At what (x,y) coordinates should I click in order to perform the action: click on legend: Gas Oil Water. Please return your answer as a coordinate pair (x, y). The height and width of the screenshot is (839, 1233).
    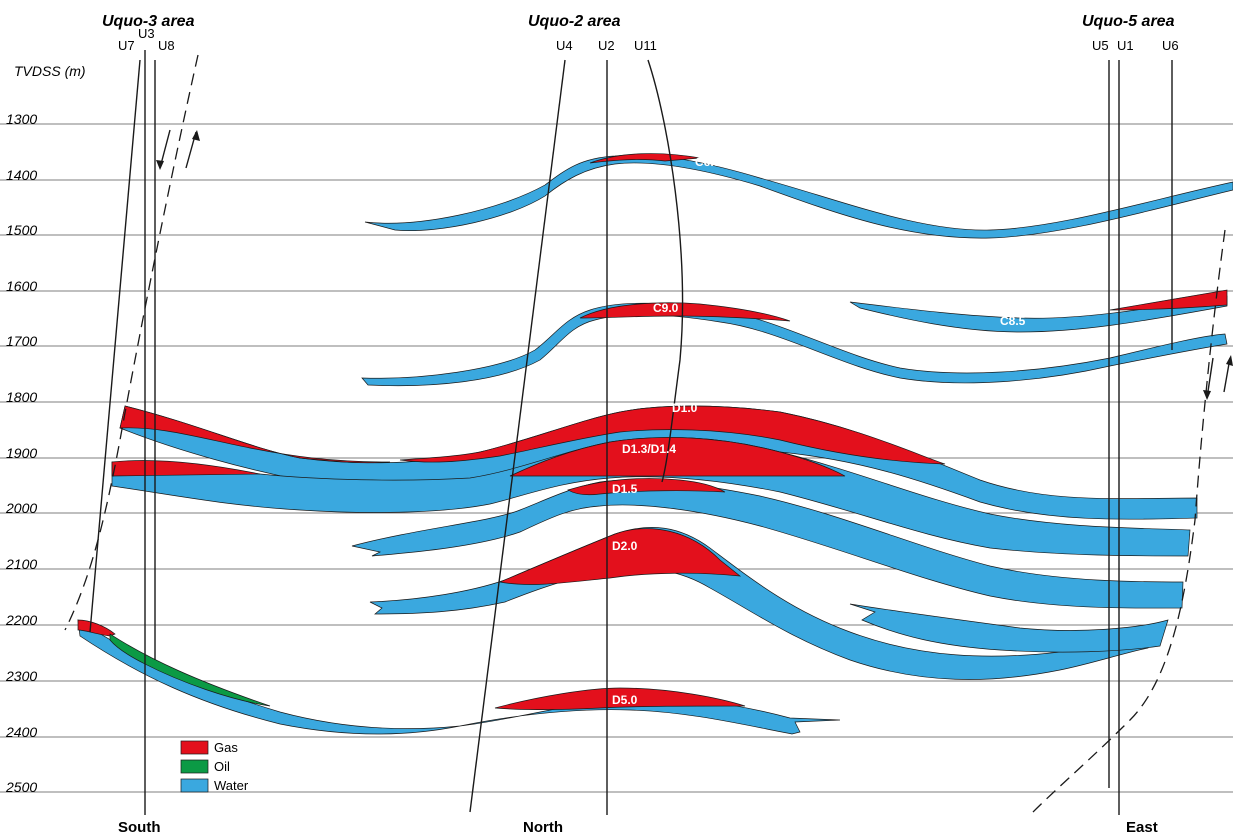
    Looking at the image, I should click on (214, 766).